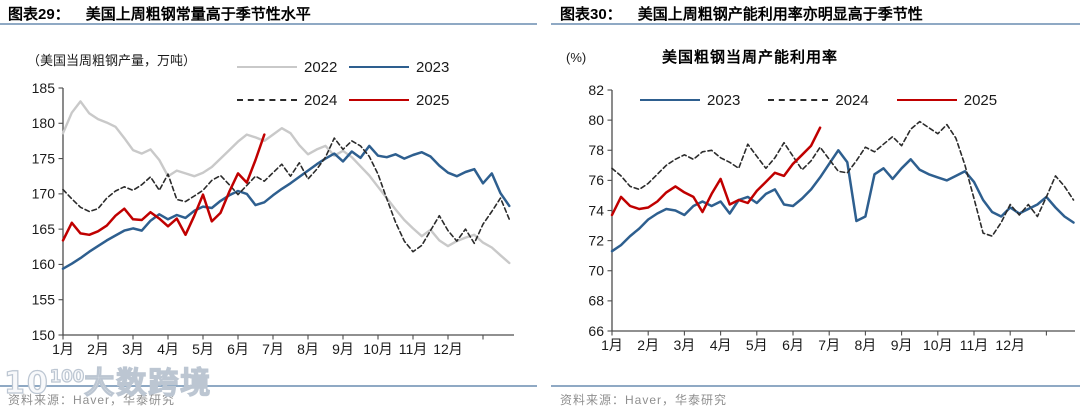 This screenshot has height=414, width=1080. I want to click on y-tick-label: 78, so click(596, 150).